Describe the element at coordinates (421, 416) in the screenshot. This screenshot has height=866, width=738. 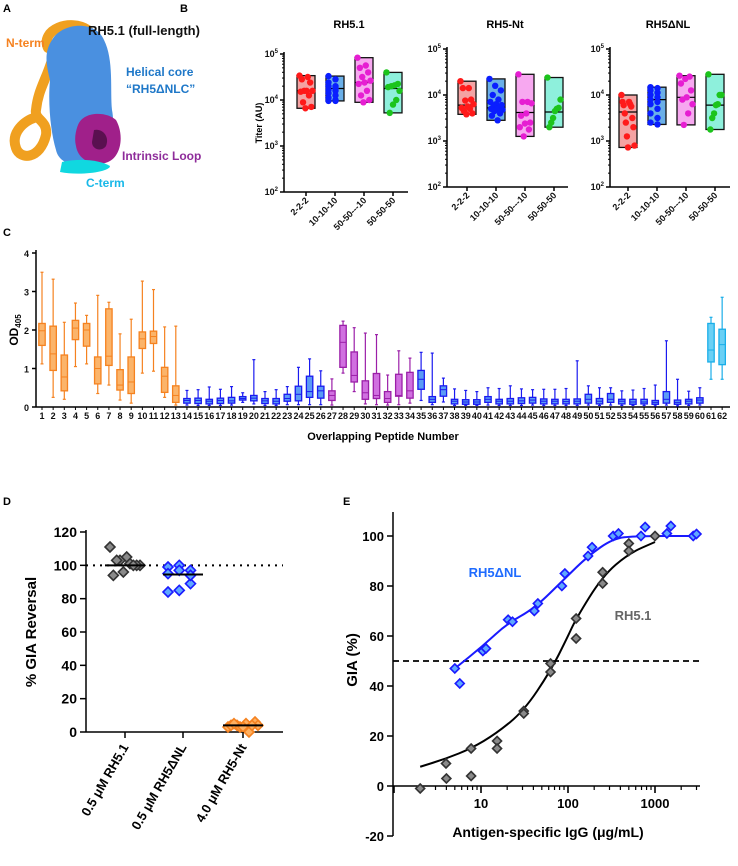
I see `x-tick-label: 35` at that location.